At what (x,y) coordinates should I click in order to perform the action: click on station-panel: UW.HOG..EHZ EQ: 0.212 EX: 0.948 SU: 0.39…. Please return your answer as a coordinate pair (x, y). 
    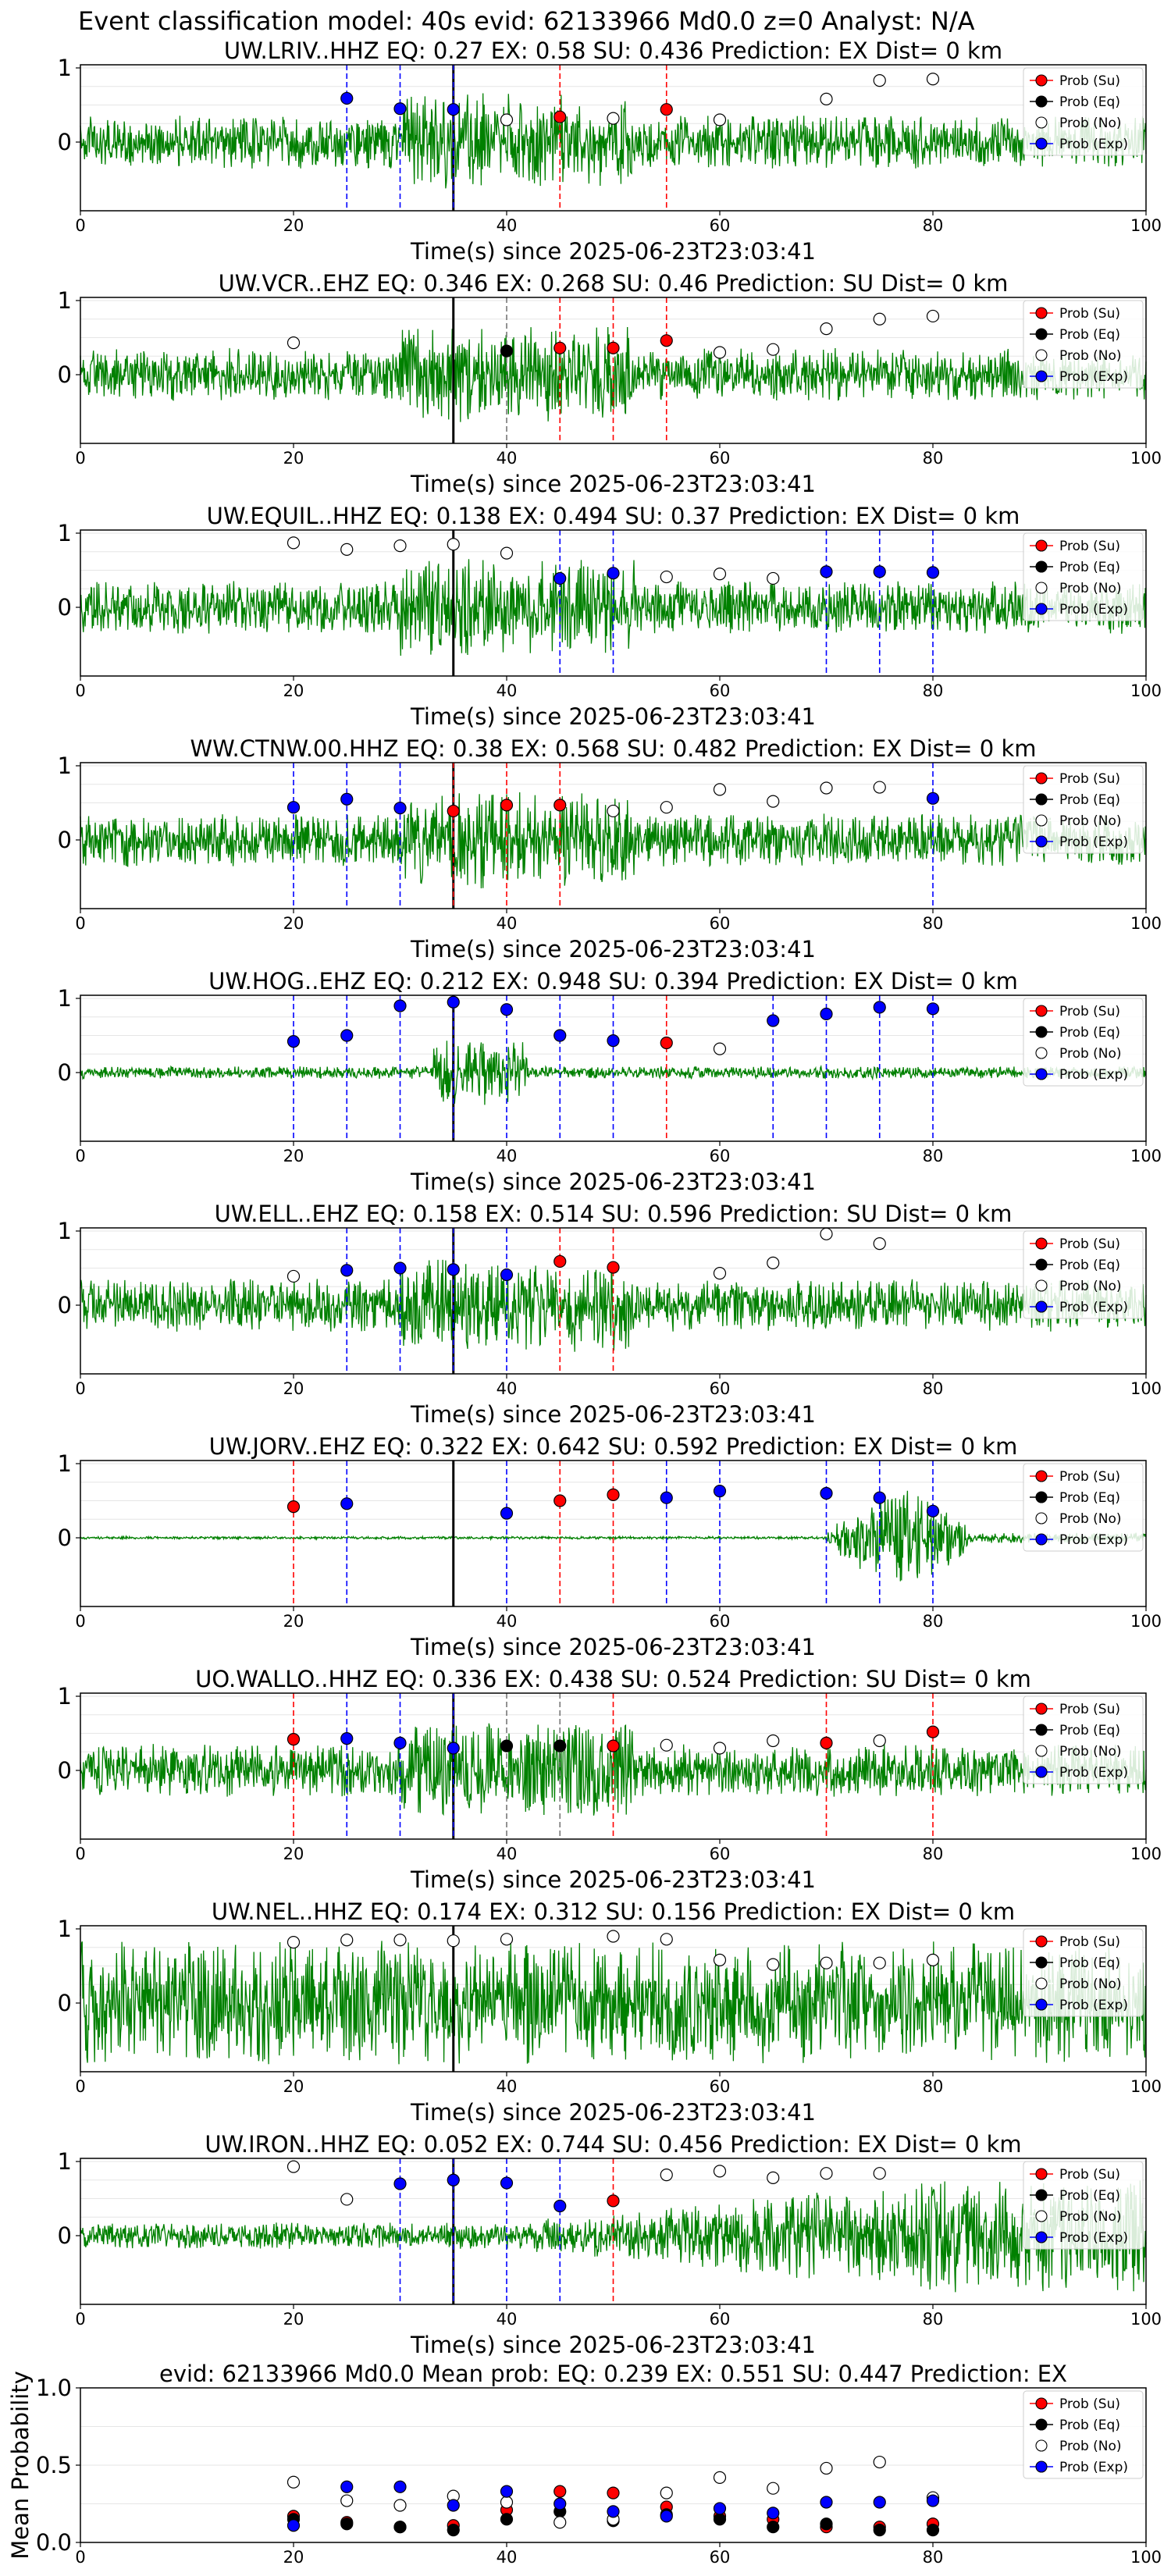
    Looking at the image, I should click on (610, 1081).